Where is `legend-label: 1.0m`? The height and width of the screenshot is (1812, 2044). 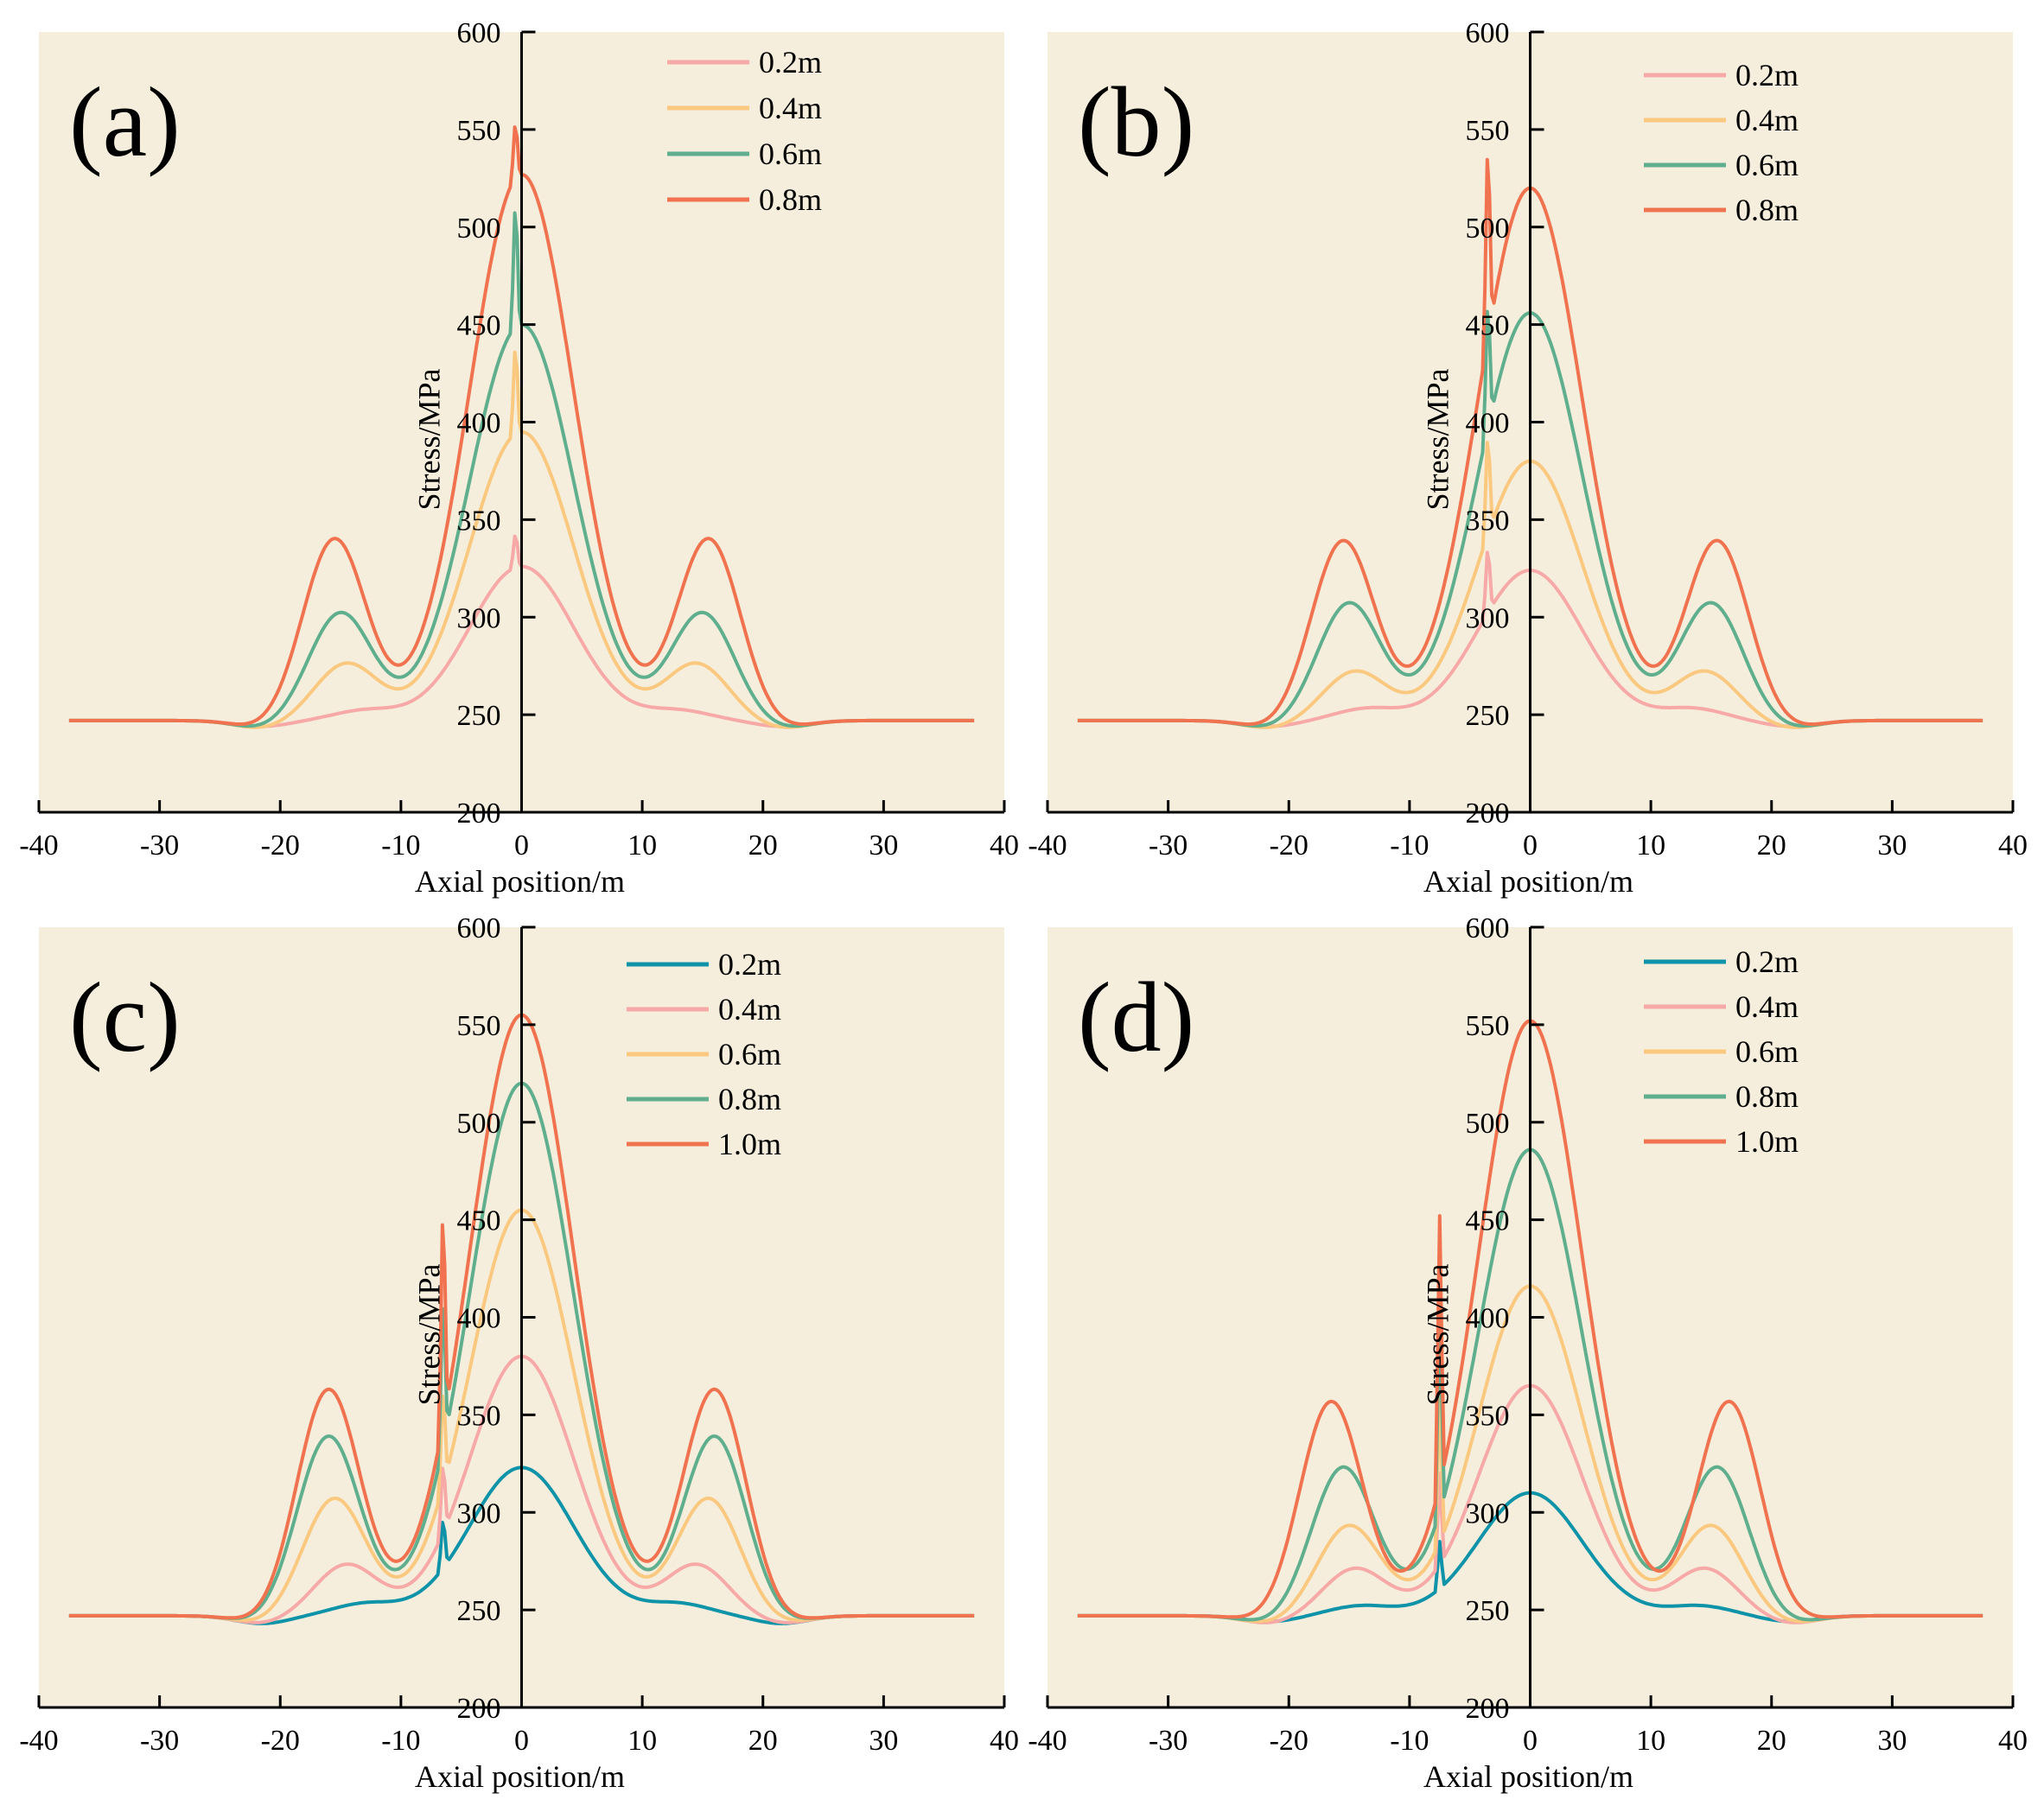
legend-label: 1.0m is located at coordinates (749, 1144).